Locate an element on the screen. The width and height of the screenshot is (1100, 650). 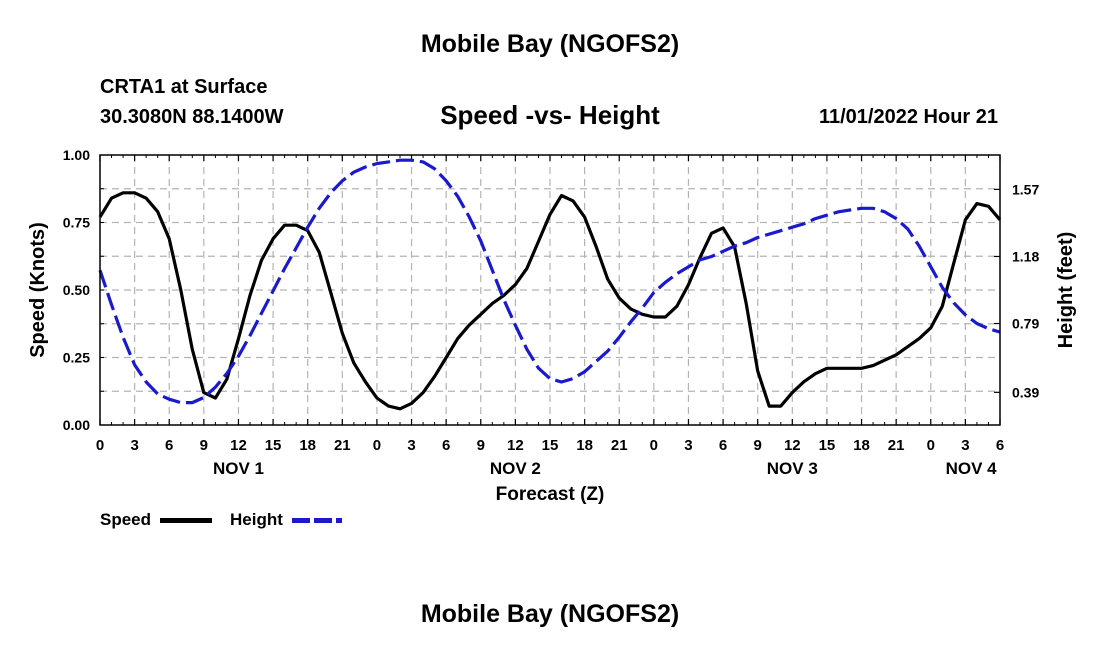
day-label: NOV 4 is located at coordinates (972, 468).